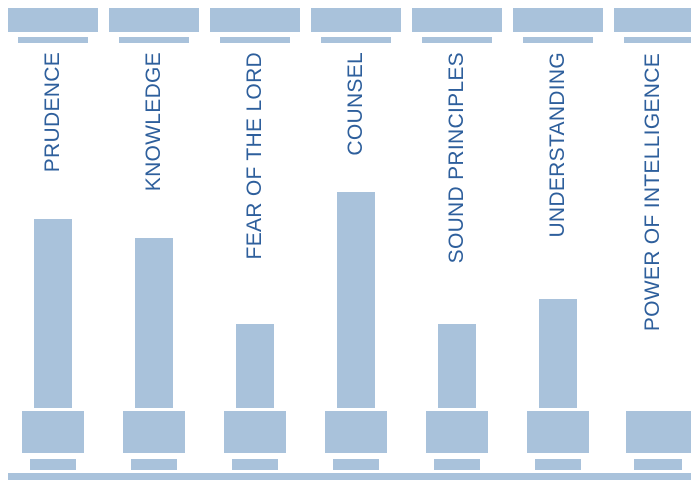 This screenshot has width=691, height=480. Describe the element at coordinates (52, 112) in the screenshot. I see `pillar-label: PRUDENCE` at that location.